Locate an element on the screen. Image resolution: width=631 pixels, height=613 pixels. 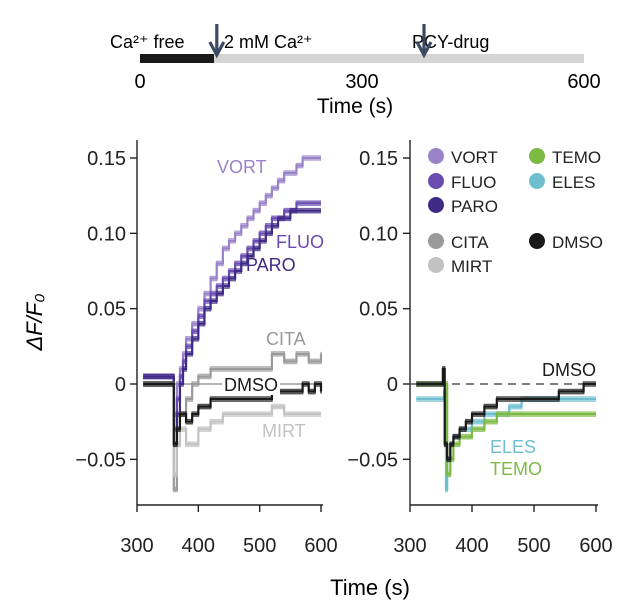
annotation-paro: PARO is located at coordinates (271, 265).